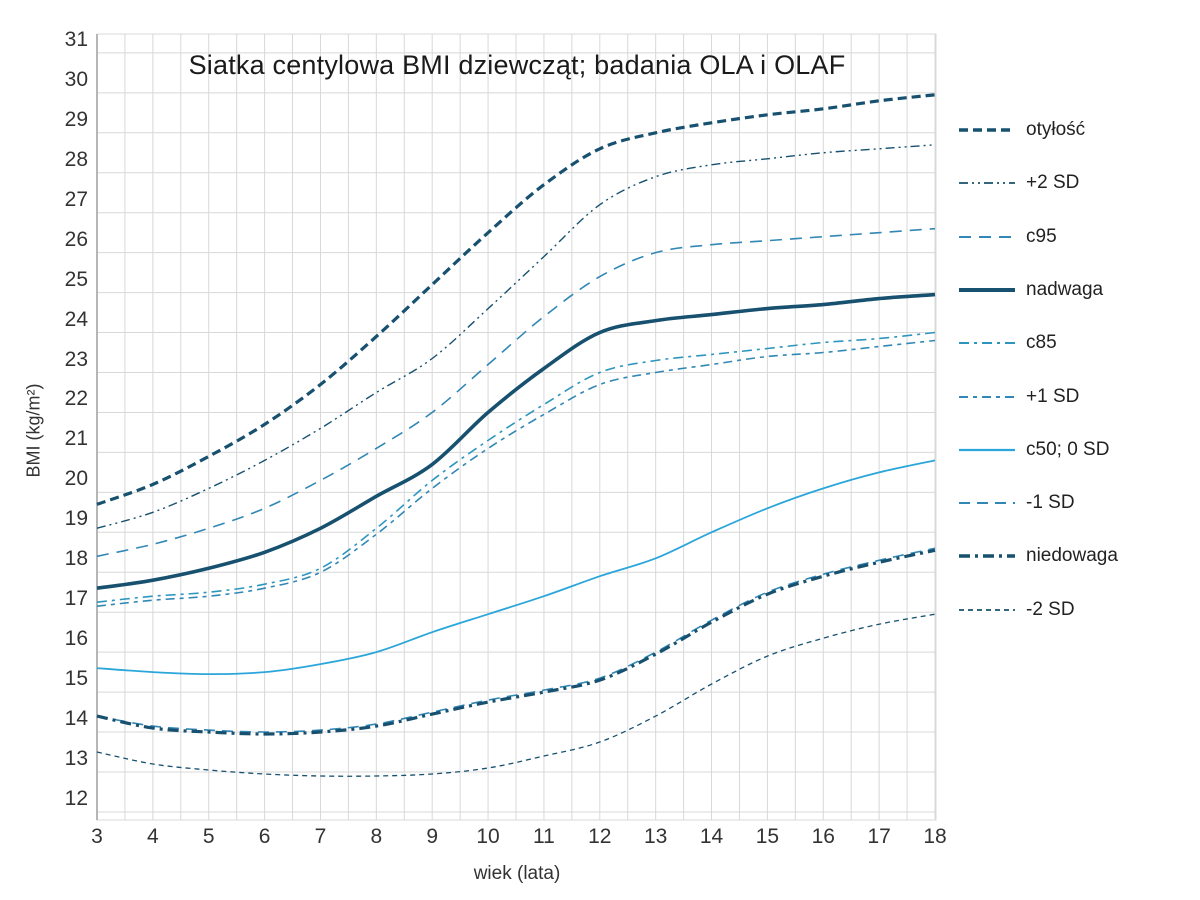  What do you see at coordinates (1056, 129) in the screenshot?
I see `legend-label-otylosc: otyłość` at bounding box center [1056, 129].